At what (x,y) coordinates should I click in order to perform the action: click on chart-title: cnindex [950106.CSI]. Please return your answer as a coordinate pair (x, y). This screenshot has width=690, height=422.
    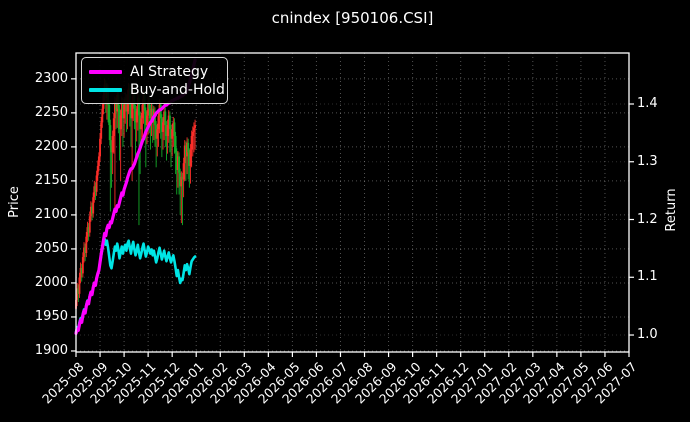
    Looking at the image, I should click on (352, 18).